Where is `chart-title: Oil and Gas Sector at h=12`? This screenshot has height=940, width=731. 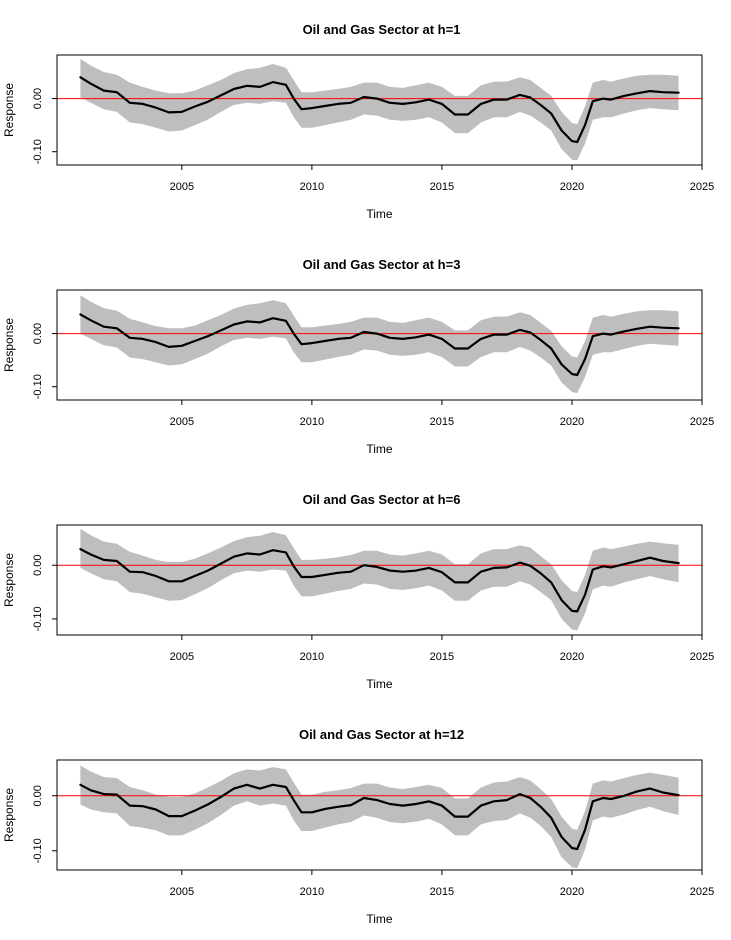 chart-title: Oil and Gas Sector at h=12 is located at coordinates (381, 734).